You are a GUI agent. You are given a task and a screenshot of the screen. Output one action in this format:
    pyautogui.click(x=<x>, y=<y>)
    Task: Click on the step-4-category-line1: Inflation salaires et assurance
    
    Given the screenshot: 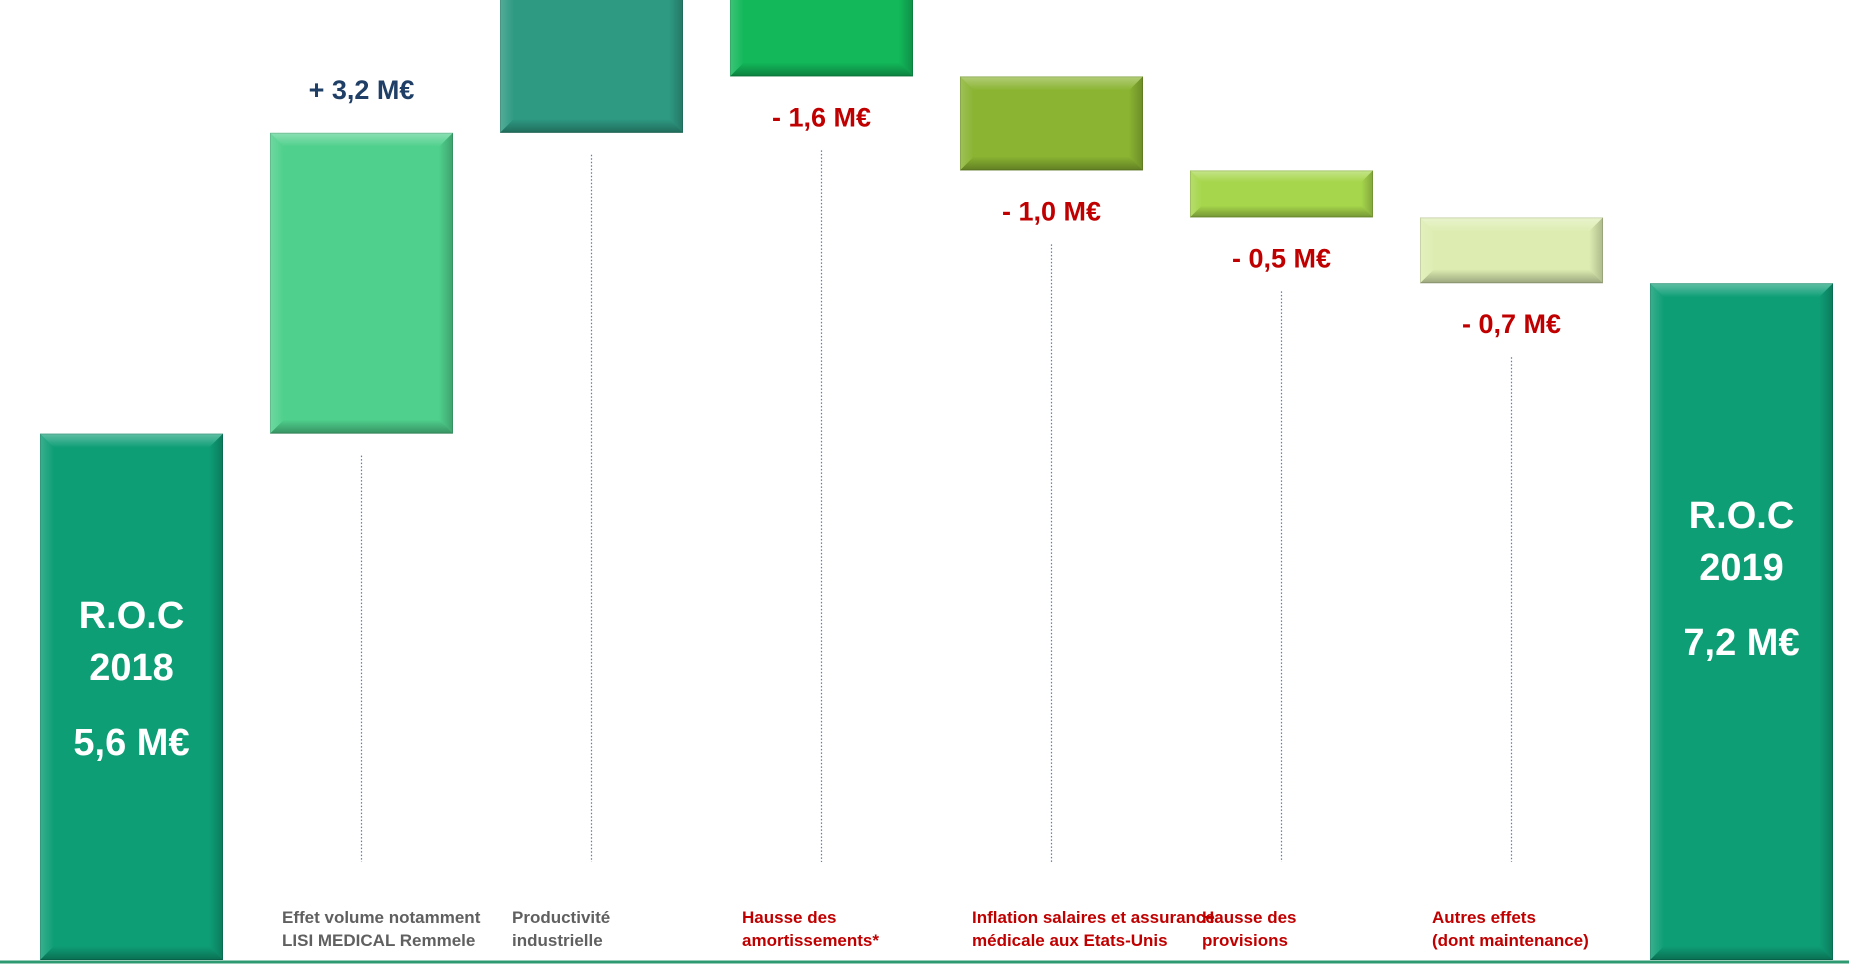 What is the action you would take?
    pyautogui.click(x=1093, y=917)
    